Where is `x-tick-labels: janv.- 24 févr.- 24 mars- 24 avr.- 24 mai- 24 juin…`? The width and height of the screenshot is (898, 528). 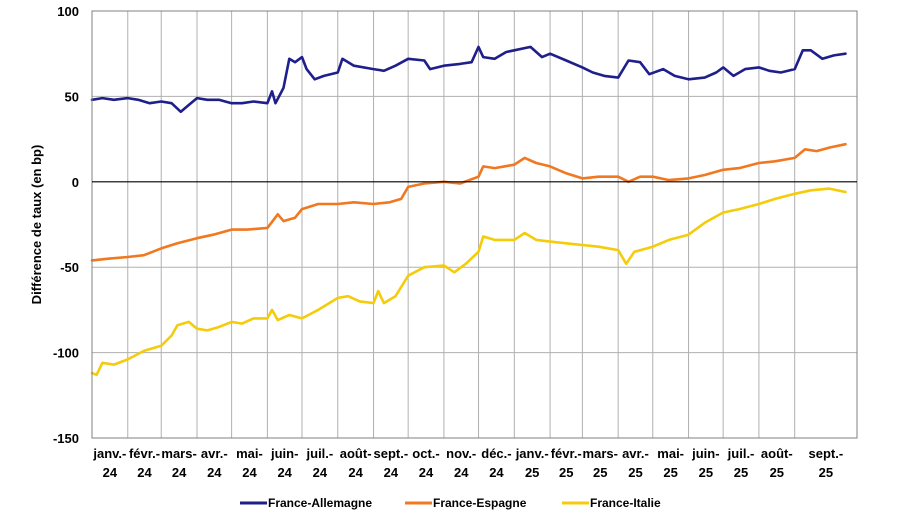 x-tick-labels: janv.- 24 févr.- 24 mars- 24 avr.- 24 mai- 24 juin… is located at coordinates (467, 463).